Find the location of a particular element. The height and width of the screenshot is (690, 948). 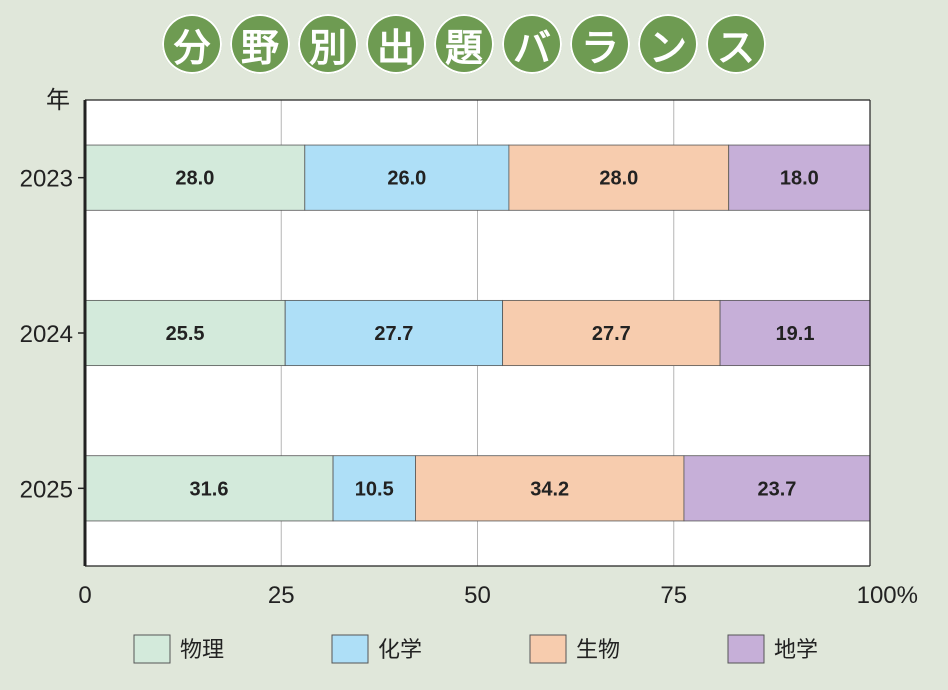

legend-label: 物理 is located at coordinates (202, 650).